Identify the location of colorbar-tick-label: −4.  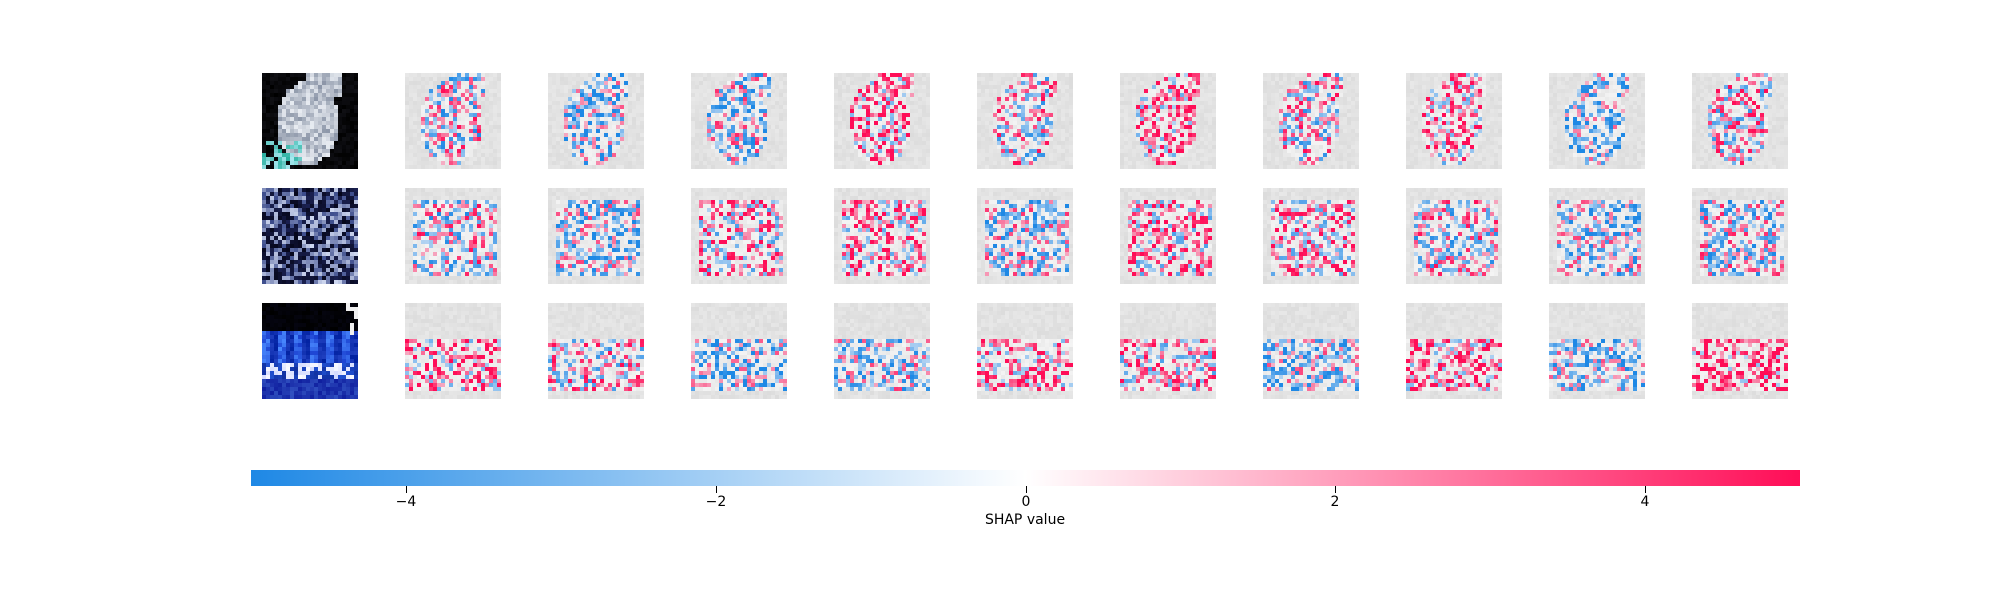
(406, 502).